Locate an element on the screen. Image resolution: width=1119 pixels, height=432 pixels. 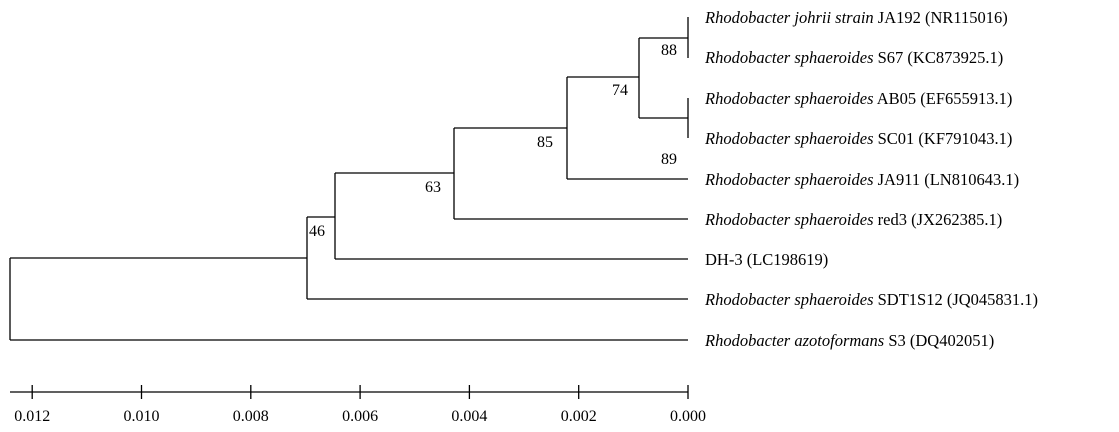
scale-tick-label: 0.012 is located at coordinates (32, 416).